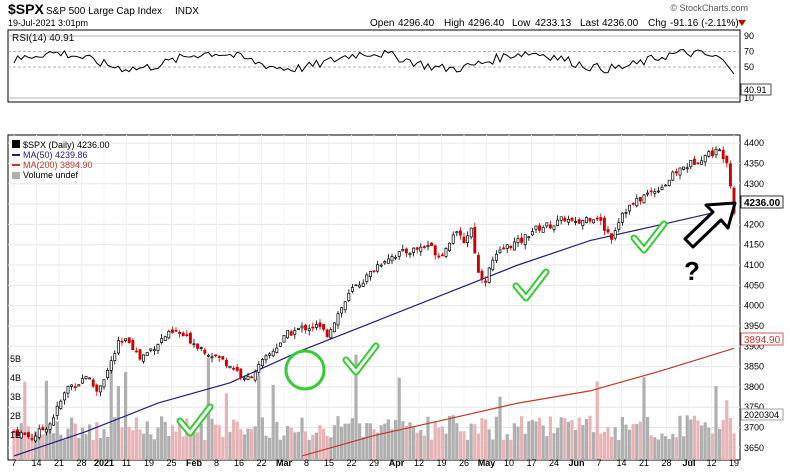  Describe the element at coordinates (26, 9) in the screenshot. I see `symbol: $SPX` at that location.